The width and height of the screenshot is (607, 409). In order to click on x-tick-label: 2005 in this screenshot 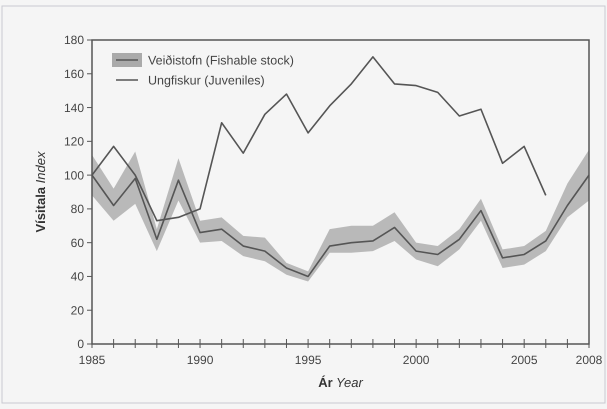, I will do `click(524, 360)`.